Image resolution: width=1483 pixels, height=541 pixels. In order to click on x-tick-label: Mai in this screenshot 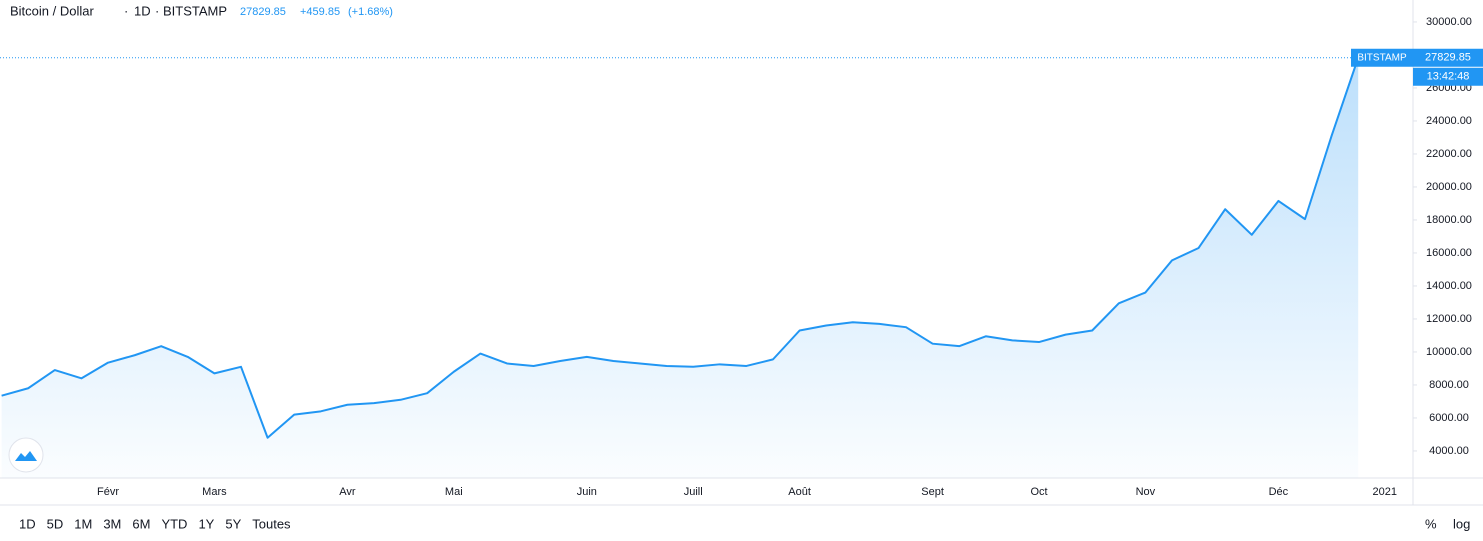, I will do `click(454, 492)`.